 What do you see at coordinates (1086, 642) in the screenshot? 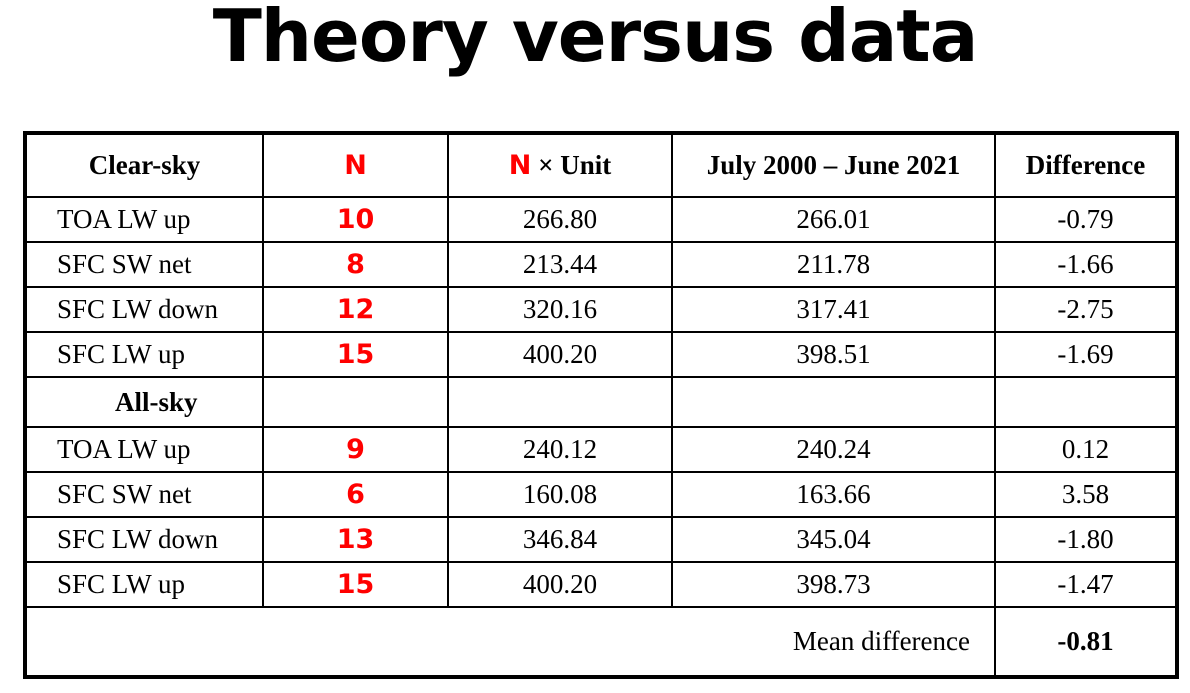
I see `mean-difference-value: -0.81` at bounding box center [1086, 642].